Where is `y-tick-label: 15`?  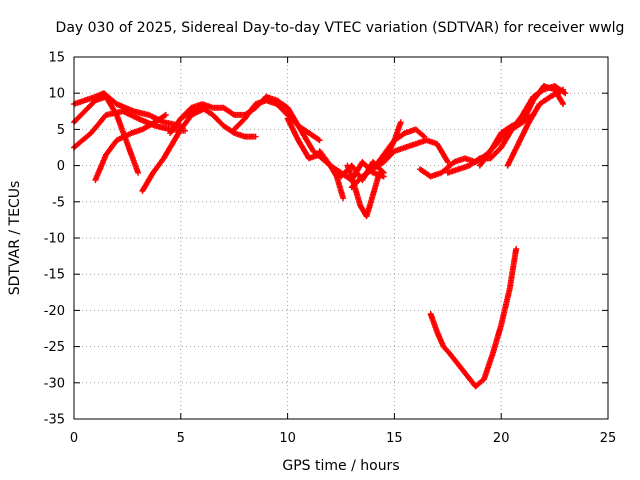 y-tick-label: 15 is located at coordinates (56, 58).